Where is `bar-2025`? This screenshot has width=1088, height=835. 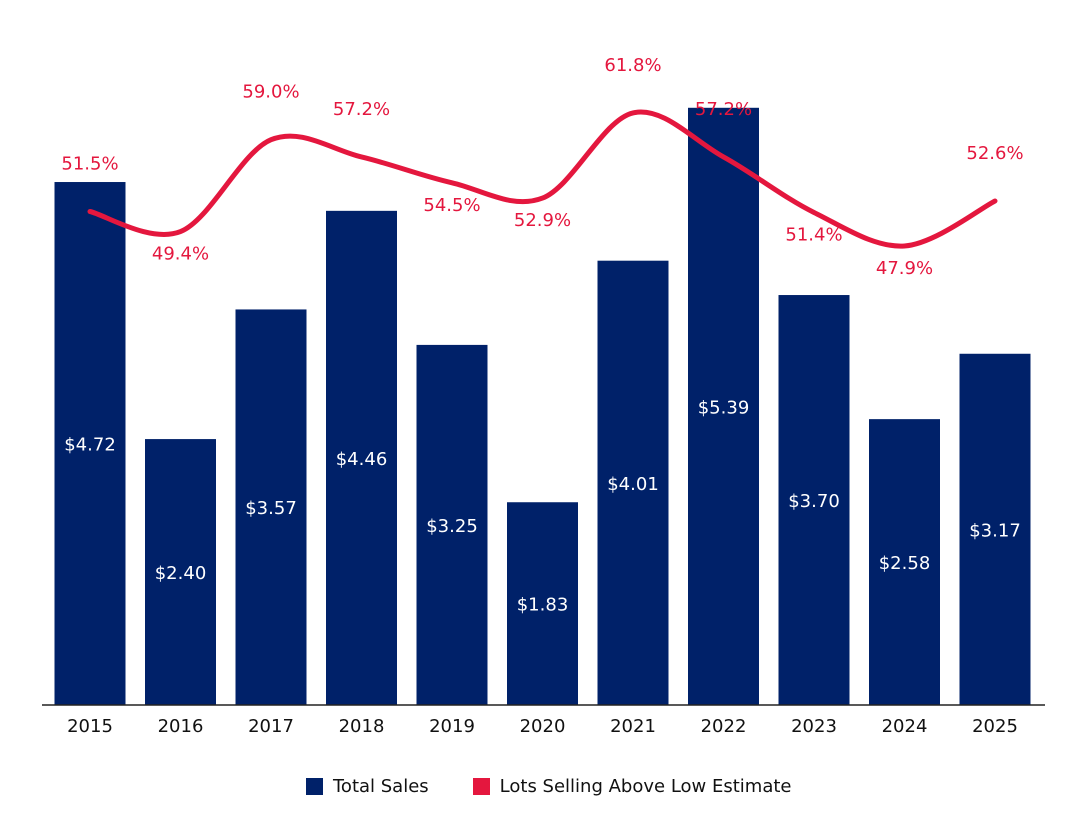 bar-2025 is located at coordinates (995, 529).